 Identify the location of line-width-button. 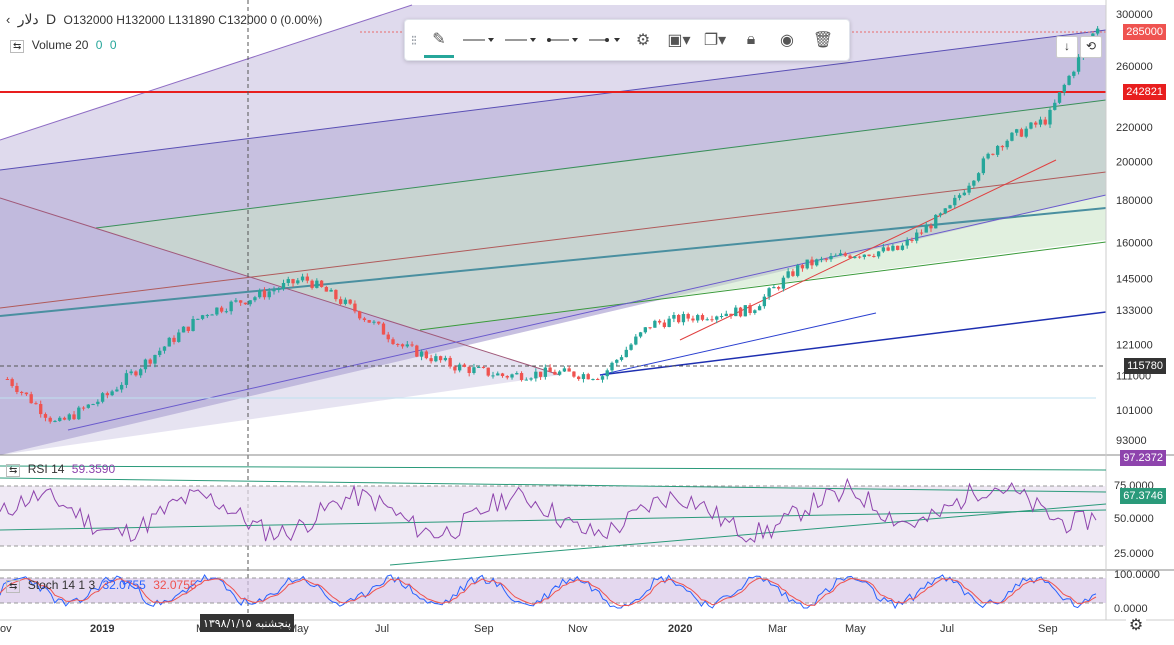
(520, 40).